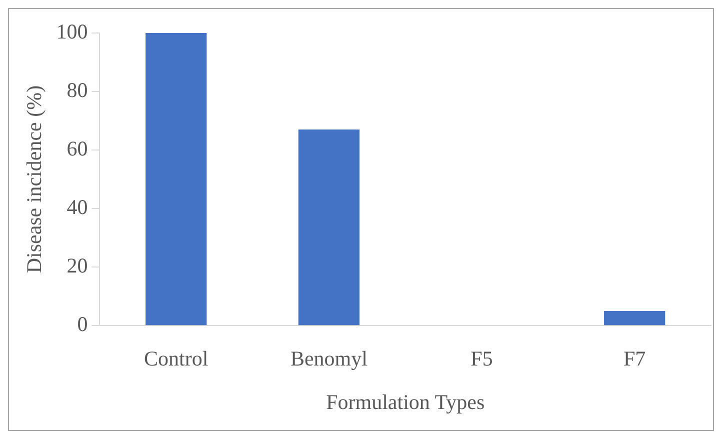  What do you see at coordinates (176, 358) in the screenshot?
I see `x-tick-label: Control` at bounding box center [176, 358].